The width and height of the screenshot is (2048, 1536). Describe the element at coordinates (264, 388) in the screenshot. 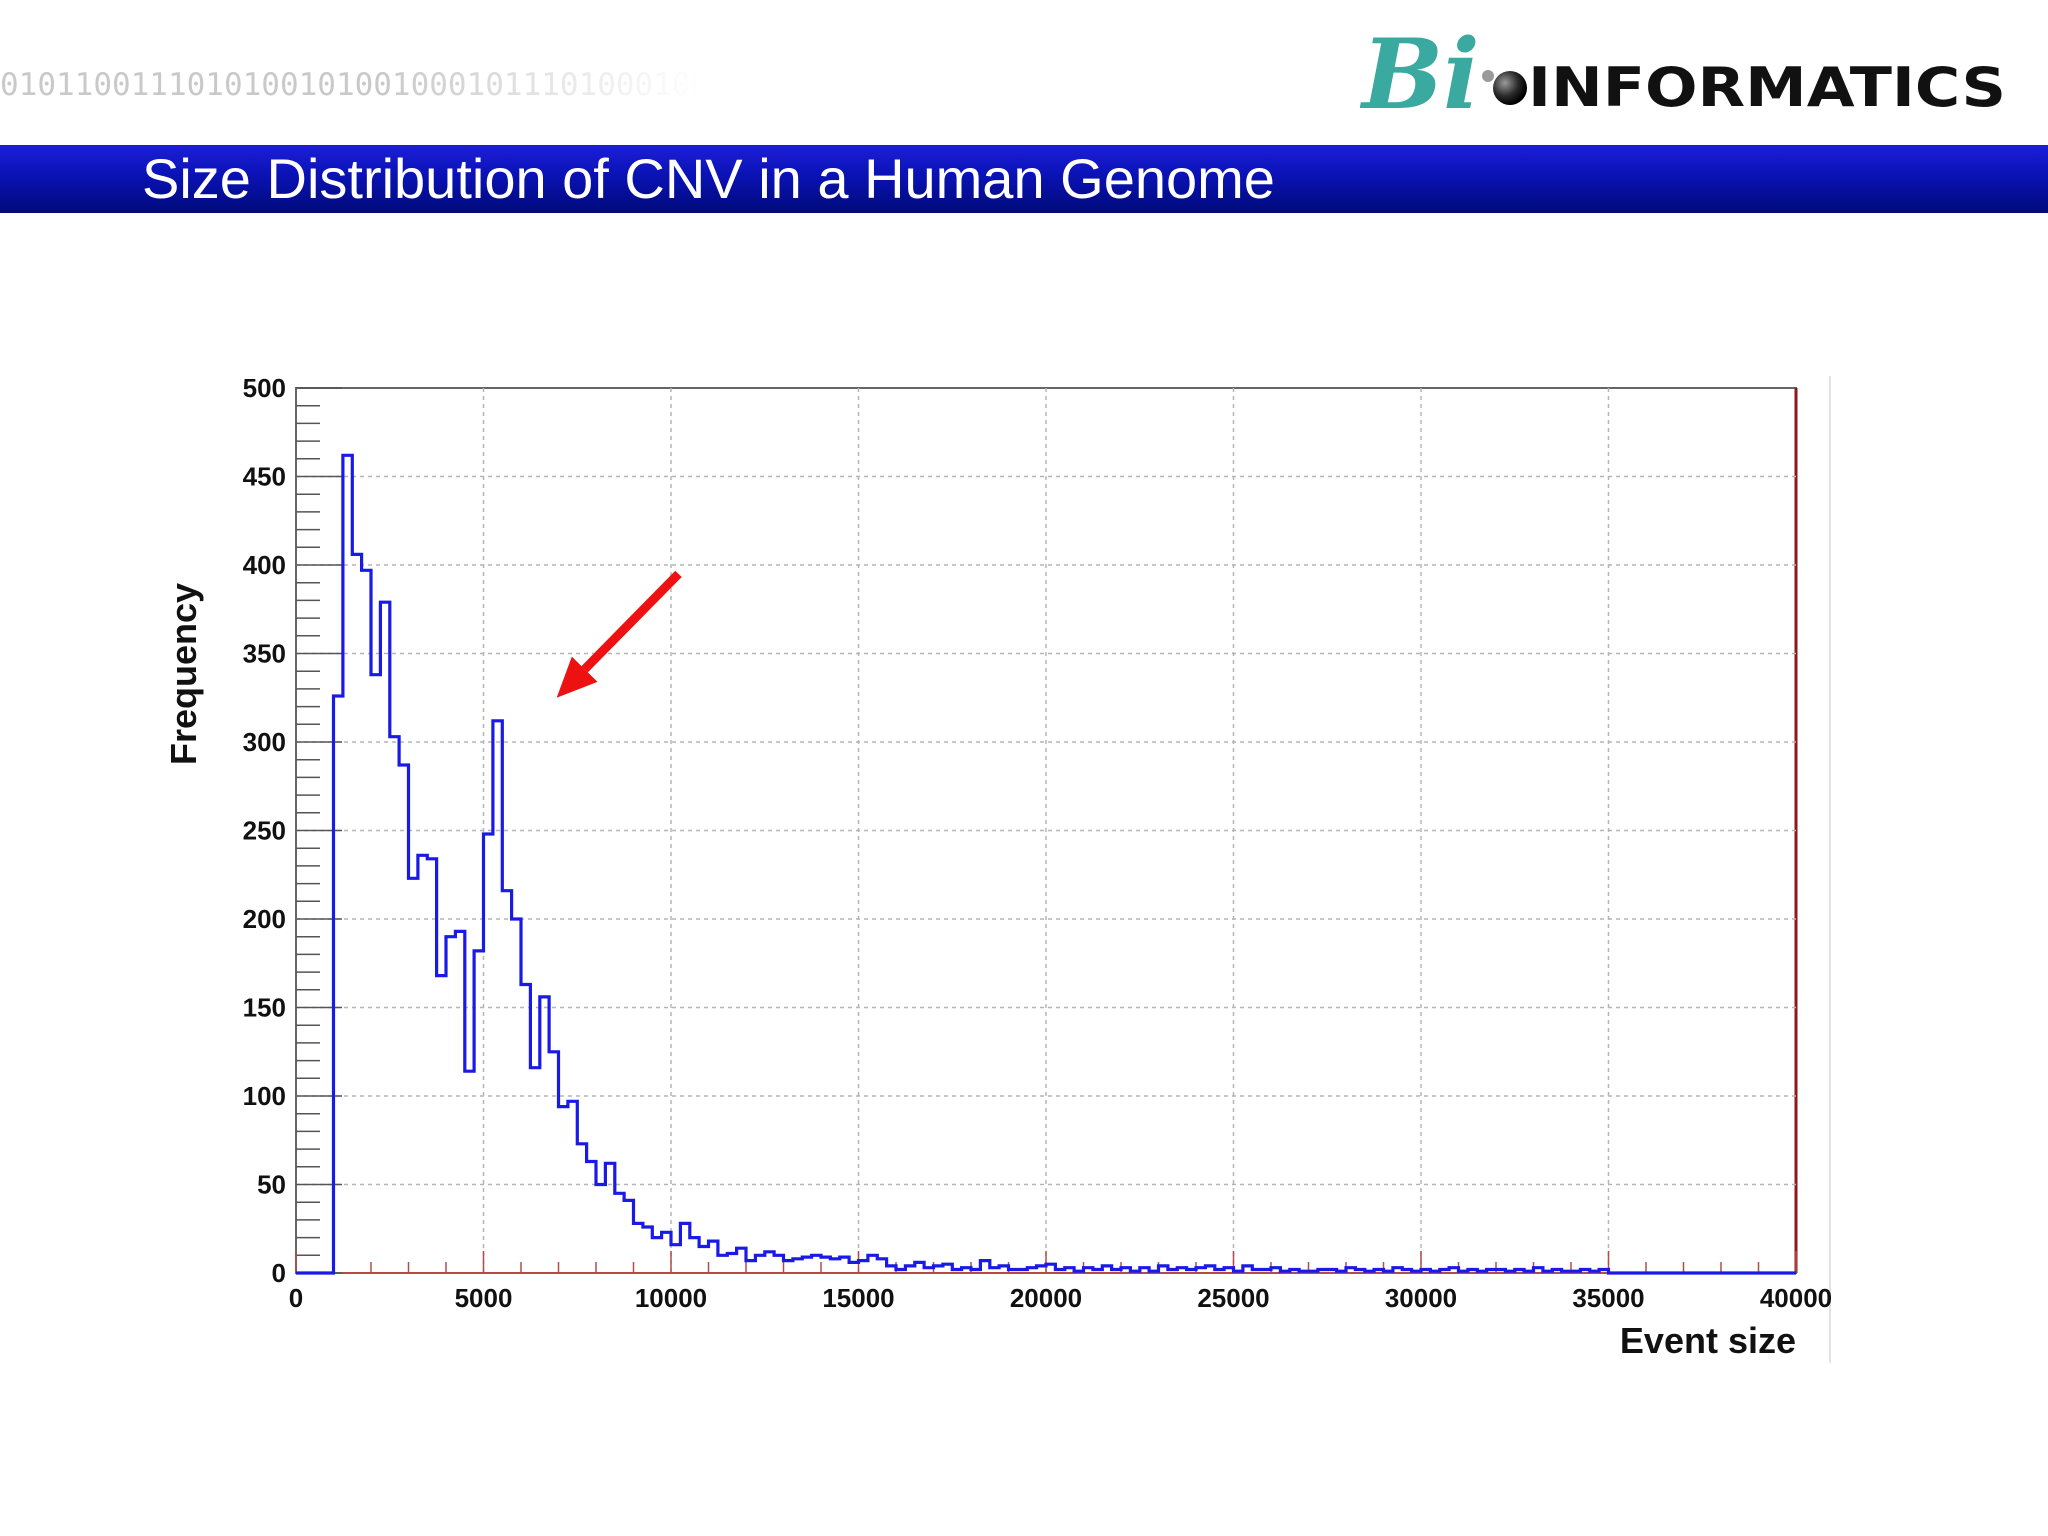

I see `y-tick-label: 500` at that location.